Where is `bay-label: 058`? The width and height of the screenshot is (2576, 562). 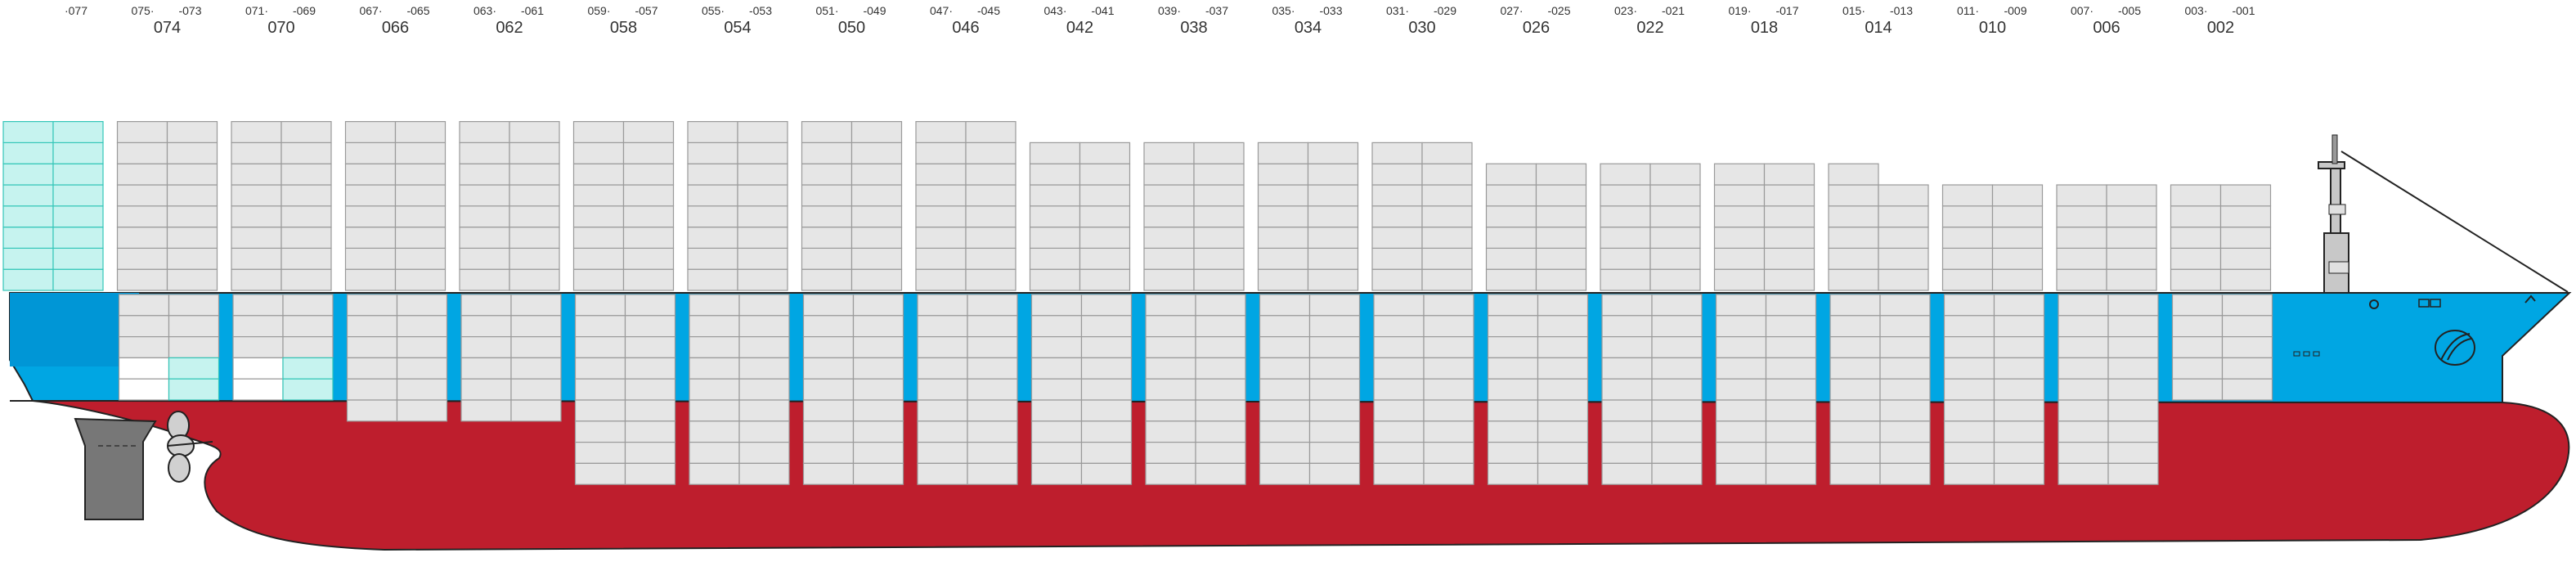
bay-label: 058 is located at coordinates (623, 28).